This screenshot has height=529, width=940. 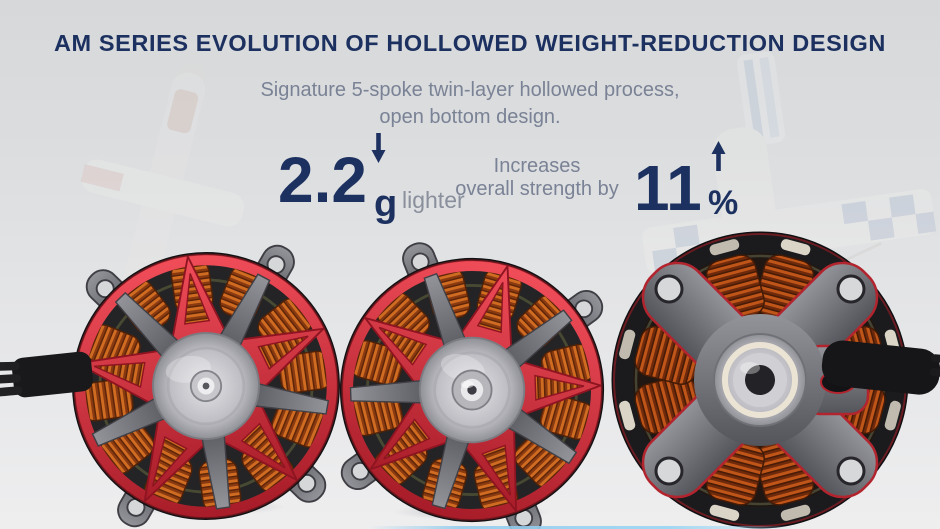 What do you see at coordinates (668, 188) in the screenshot?
I see `strength-value: 11` at bounding box center [668, 188].